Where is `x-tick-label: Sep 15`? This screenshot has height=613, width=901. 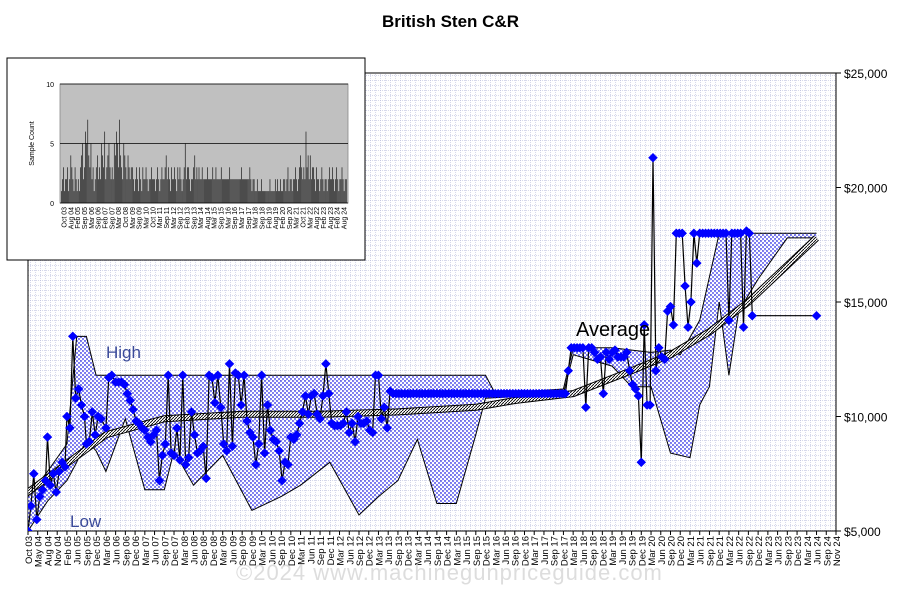 x-tick-label: Sep 15 is located at coordinates (477, 551).